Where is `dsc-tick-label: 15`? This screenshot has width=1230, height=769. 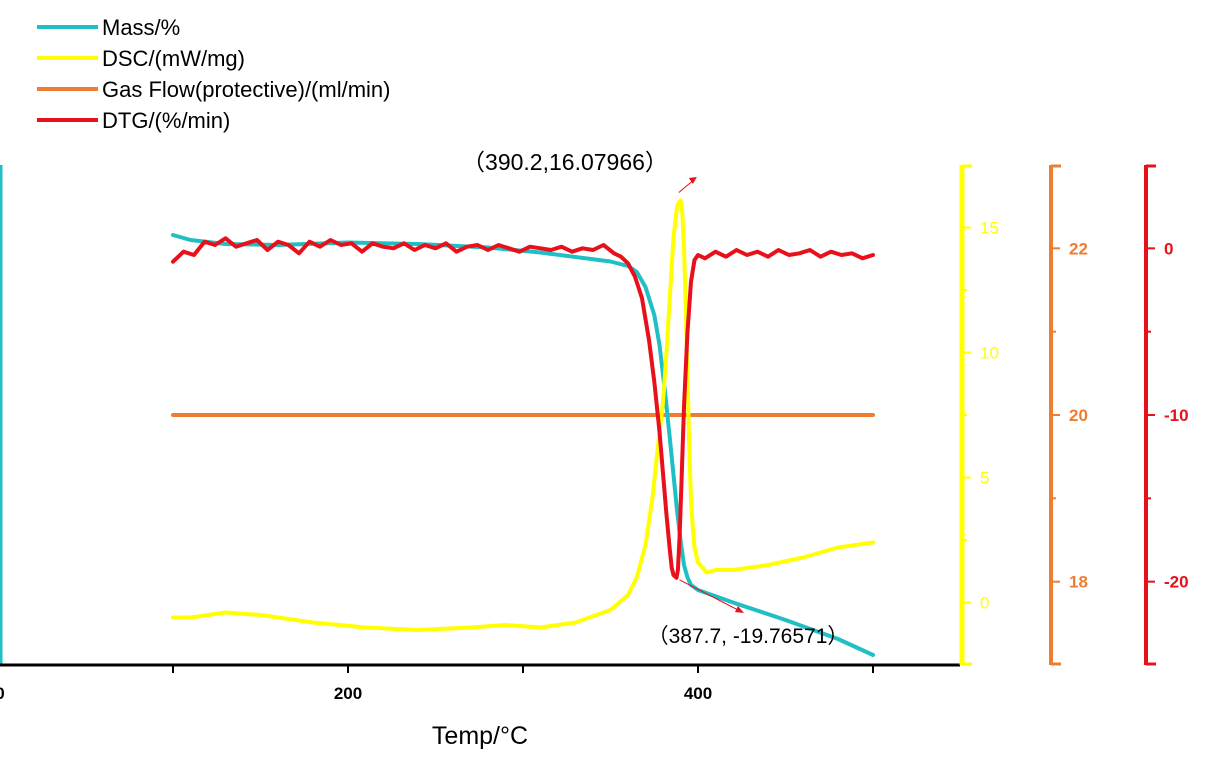
dsc-tick-label: 15 is located at coordinates (989, 228).